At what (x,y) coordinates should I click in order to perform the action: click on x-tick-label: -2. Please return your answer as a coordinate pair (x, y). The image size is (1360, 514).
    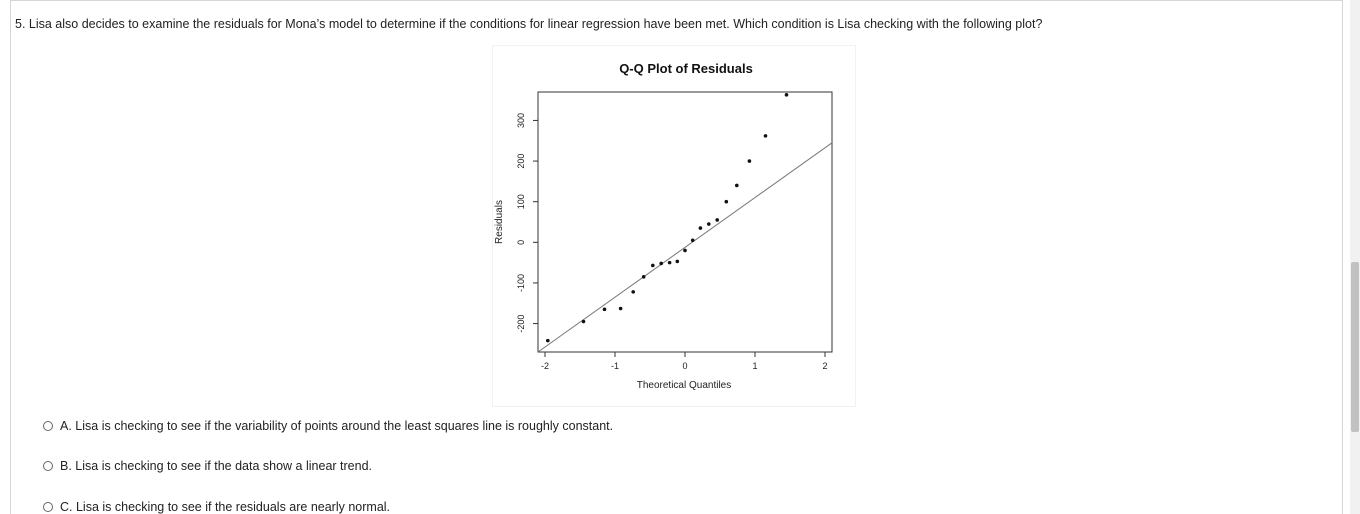
    Looking at the image, I should click on (545, 366).